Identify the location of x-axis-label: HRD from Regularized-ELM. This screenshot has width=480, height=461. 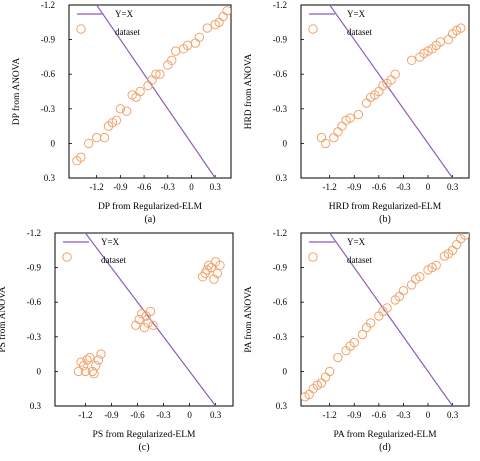
(385, 206).